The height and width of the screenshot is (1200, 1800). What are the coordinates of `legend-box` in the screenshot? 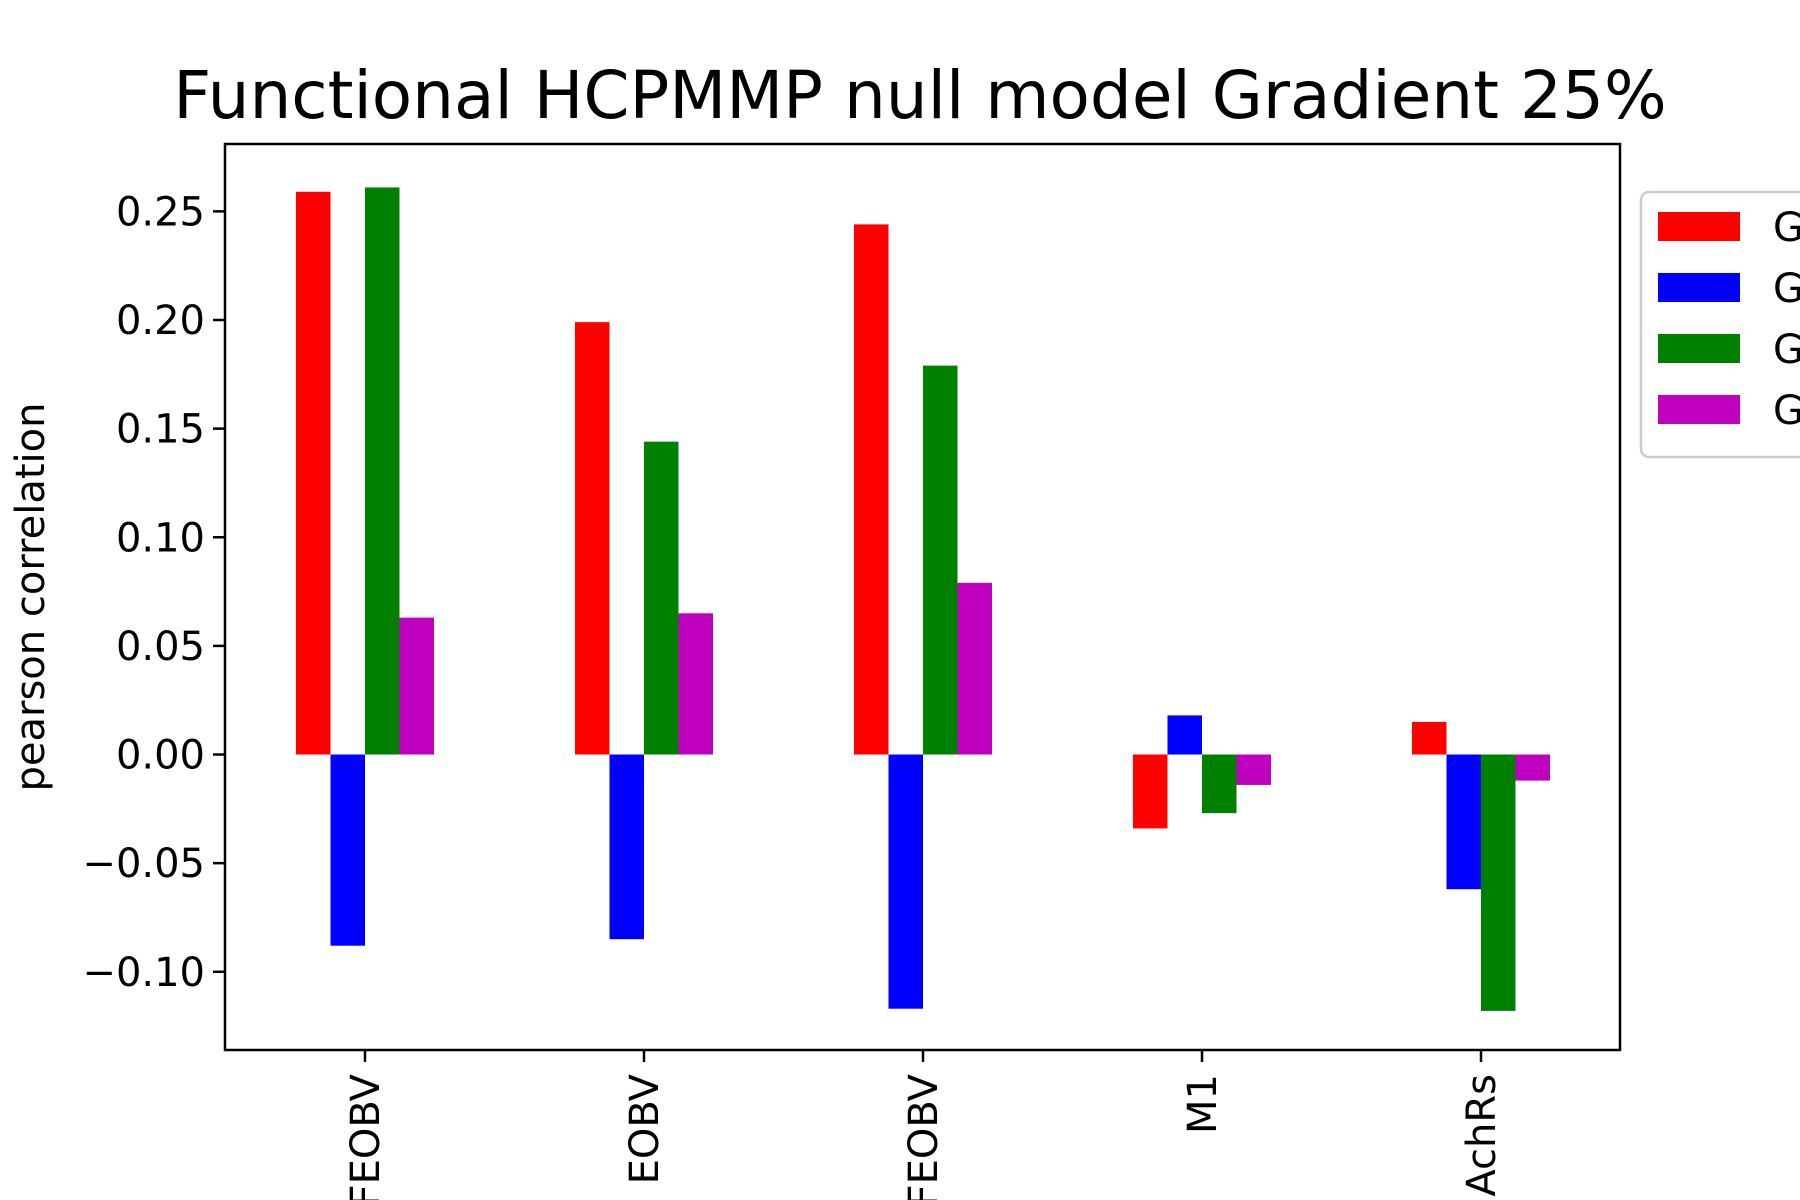 It's located at (1719, 324).